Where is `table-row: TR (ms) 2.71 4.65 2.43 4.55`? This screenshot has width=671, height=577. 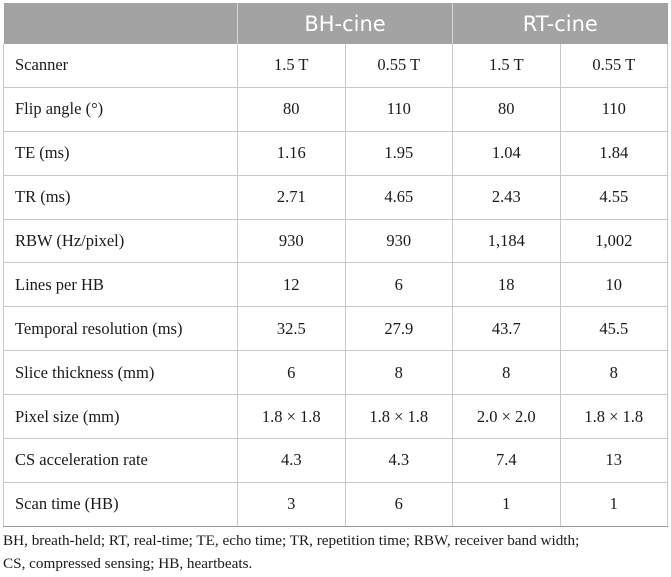
table-row: TR (ms) 2.71 4.65 2.43 4.55 is located at coordinates (336, 197).